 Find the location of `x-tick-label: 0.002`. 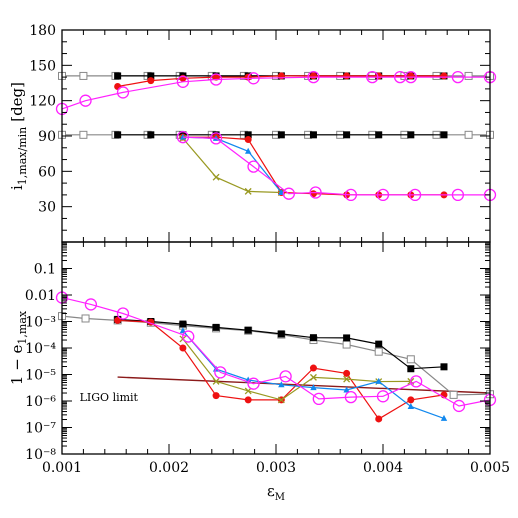

x-tick-label: 0.002 is located at coordinates (169, 468).